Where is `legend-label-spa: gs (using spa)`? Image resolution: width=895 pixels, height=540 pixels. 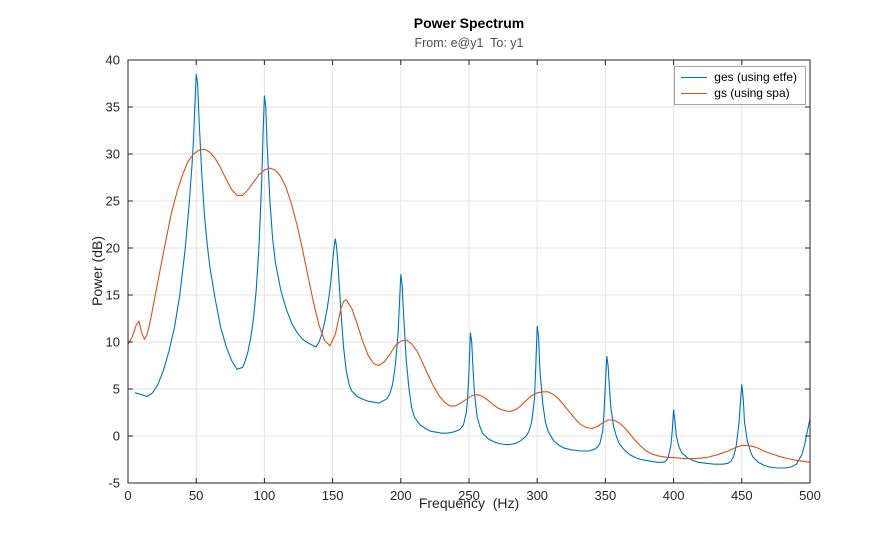
legend-label-spa: gs (using spa) is located at coordinates (752, 93).